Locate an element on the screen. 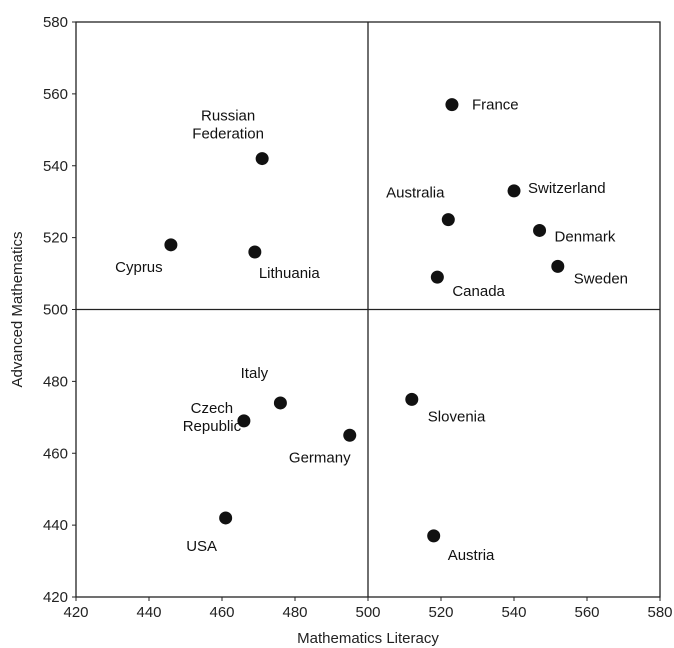  point-label: Lithuania is located at coordinates (290, 273).